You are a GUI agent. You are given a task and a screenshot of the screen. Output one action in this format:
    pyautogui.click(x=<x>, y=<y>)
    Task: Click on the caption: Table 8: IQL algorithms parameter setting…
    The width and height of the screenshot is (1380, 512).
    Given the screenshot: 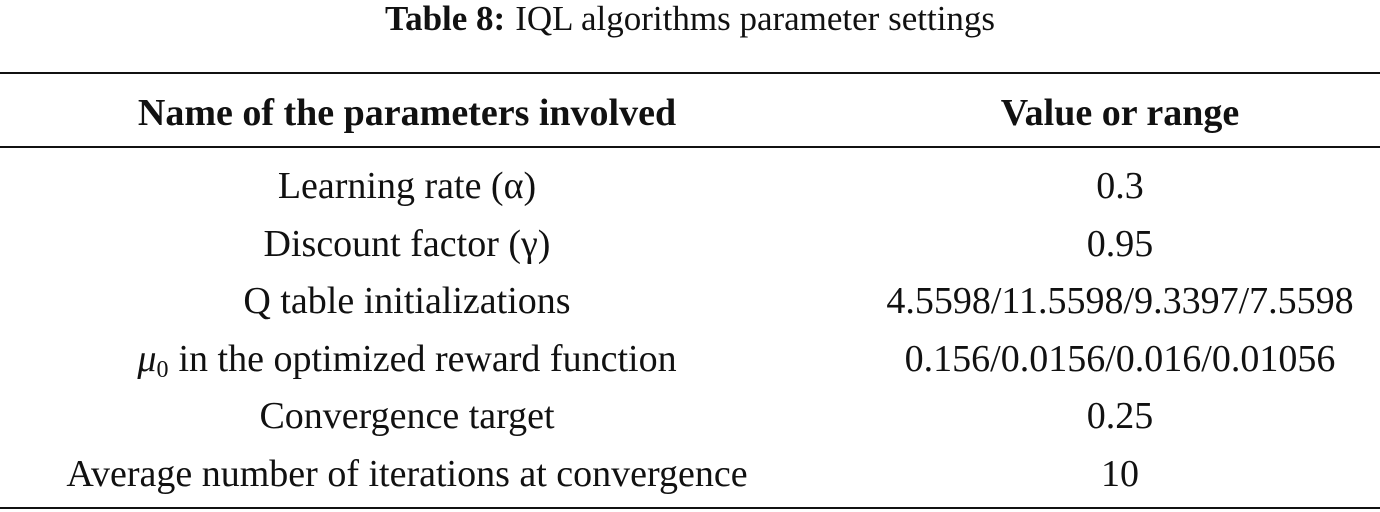 What is the action you would take?
    pyautogui.click(x=690, y=19)
    